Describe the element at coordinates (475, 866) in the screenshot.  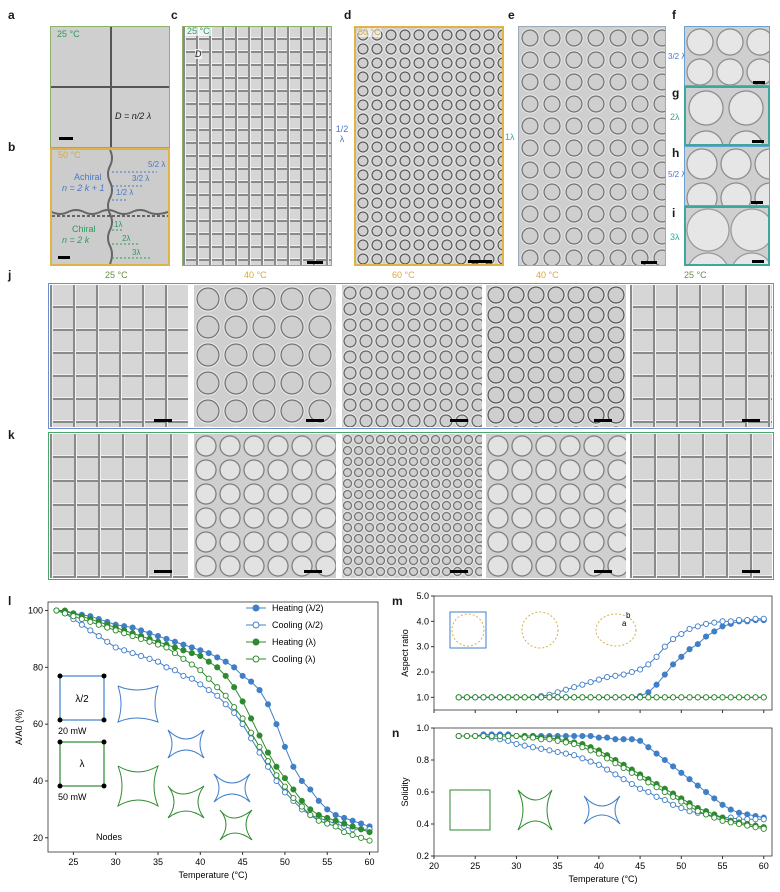
I see `x-tick-label: 25` at that location.